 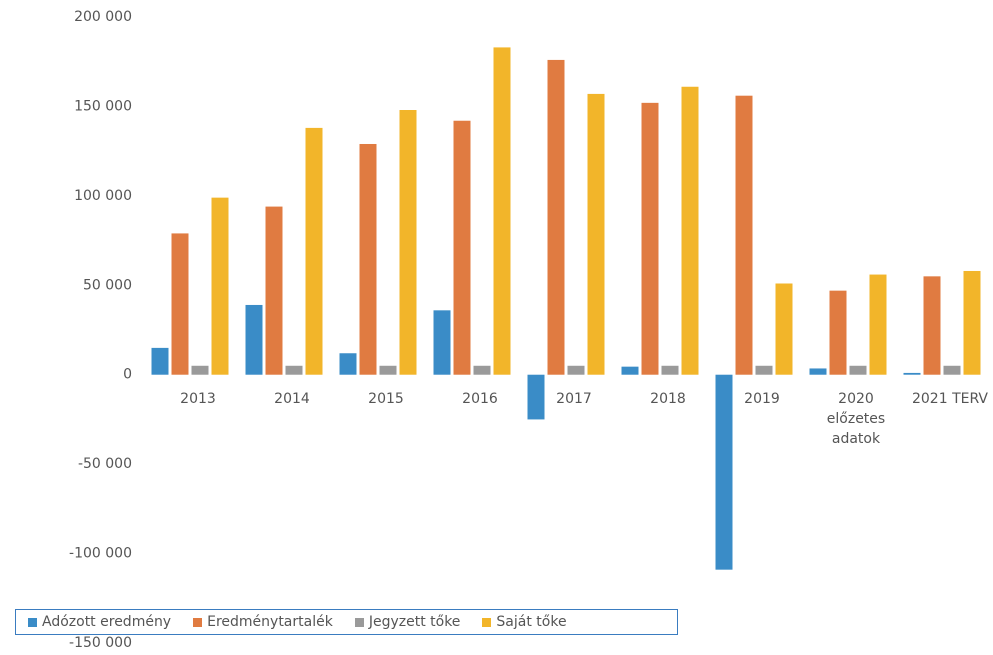 What do you see at coordinates (107, 285) in the screenshot?
I see `y-tick-label: 50 000` at bounding box center [107, 285].